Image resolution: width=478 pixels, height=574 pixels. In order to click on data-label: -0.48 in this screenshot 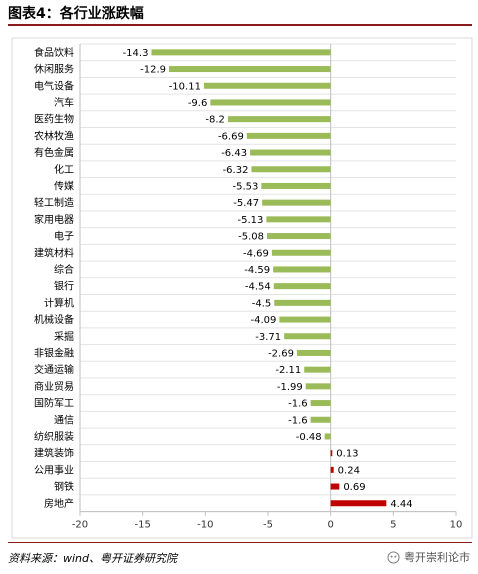, I will do `click(309, 437)`.